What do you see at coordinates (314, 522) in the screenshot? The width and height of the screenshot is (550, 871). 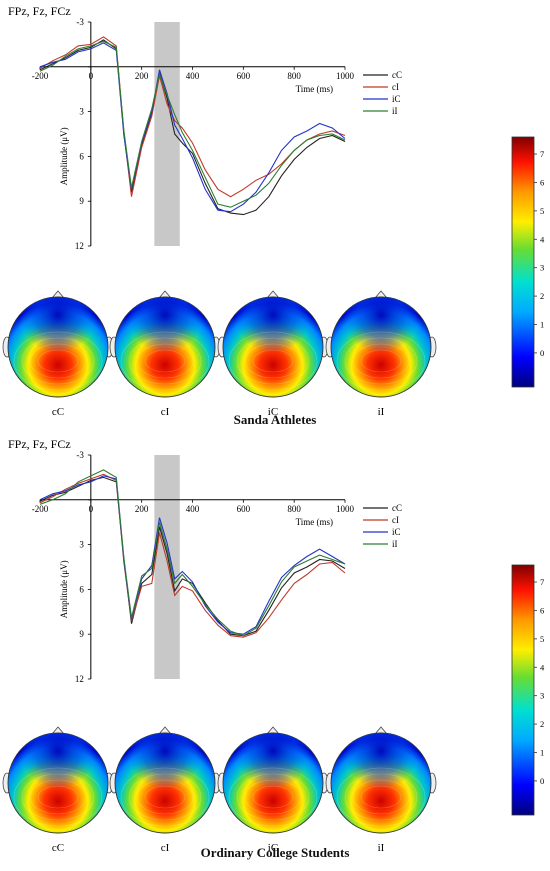 I see `x-axis-title: Time (ms)` at bounding box center [314, 522].